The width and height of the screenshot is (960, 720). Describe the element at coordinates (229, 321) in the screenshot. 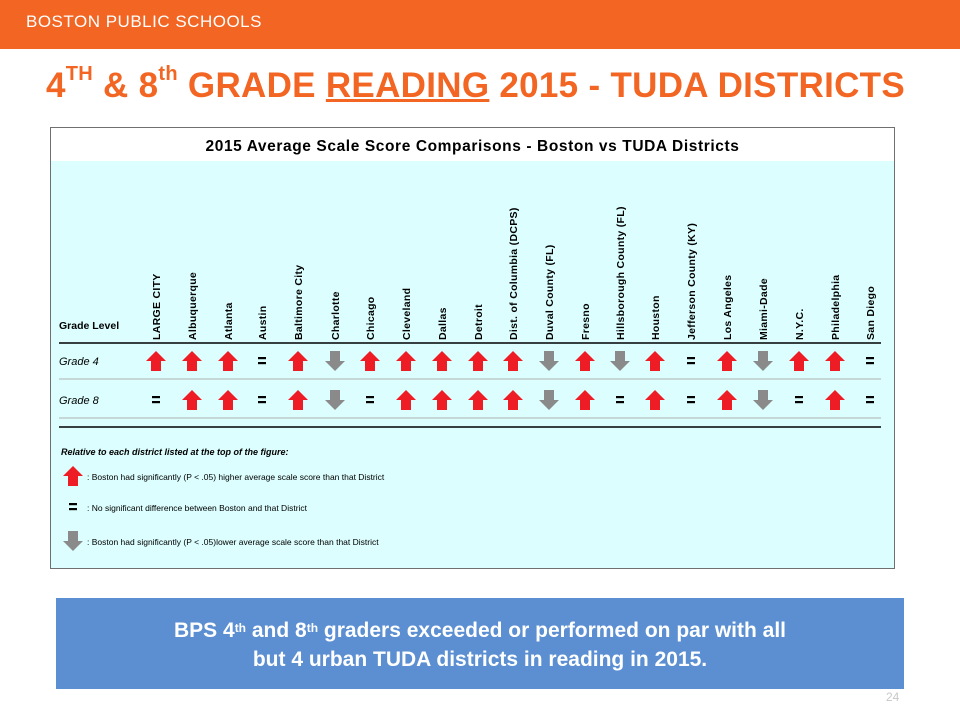

I see `district-header: Atlanta` at that location.